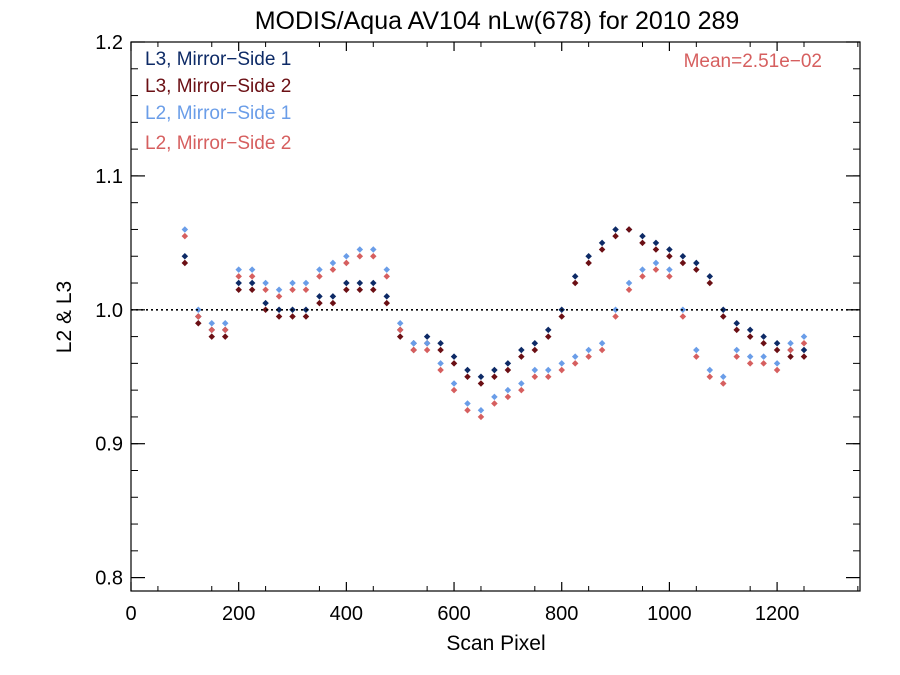 The height and width of the screenshot is (675, 900). What do you see at coordinates (130, 614) in the screenshot?
I see `x-tick-label: 0` at bounding box center [130, 614].